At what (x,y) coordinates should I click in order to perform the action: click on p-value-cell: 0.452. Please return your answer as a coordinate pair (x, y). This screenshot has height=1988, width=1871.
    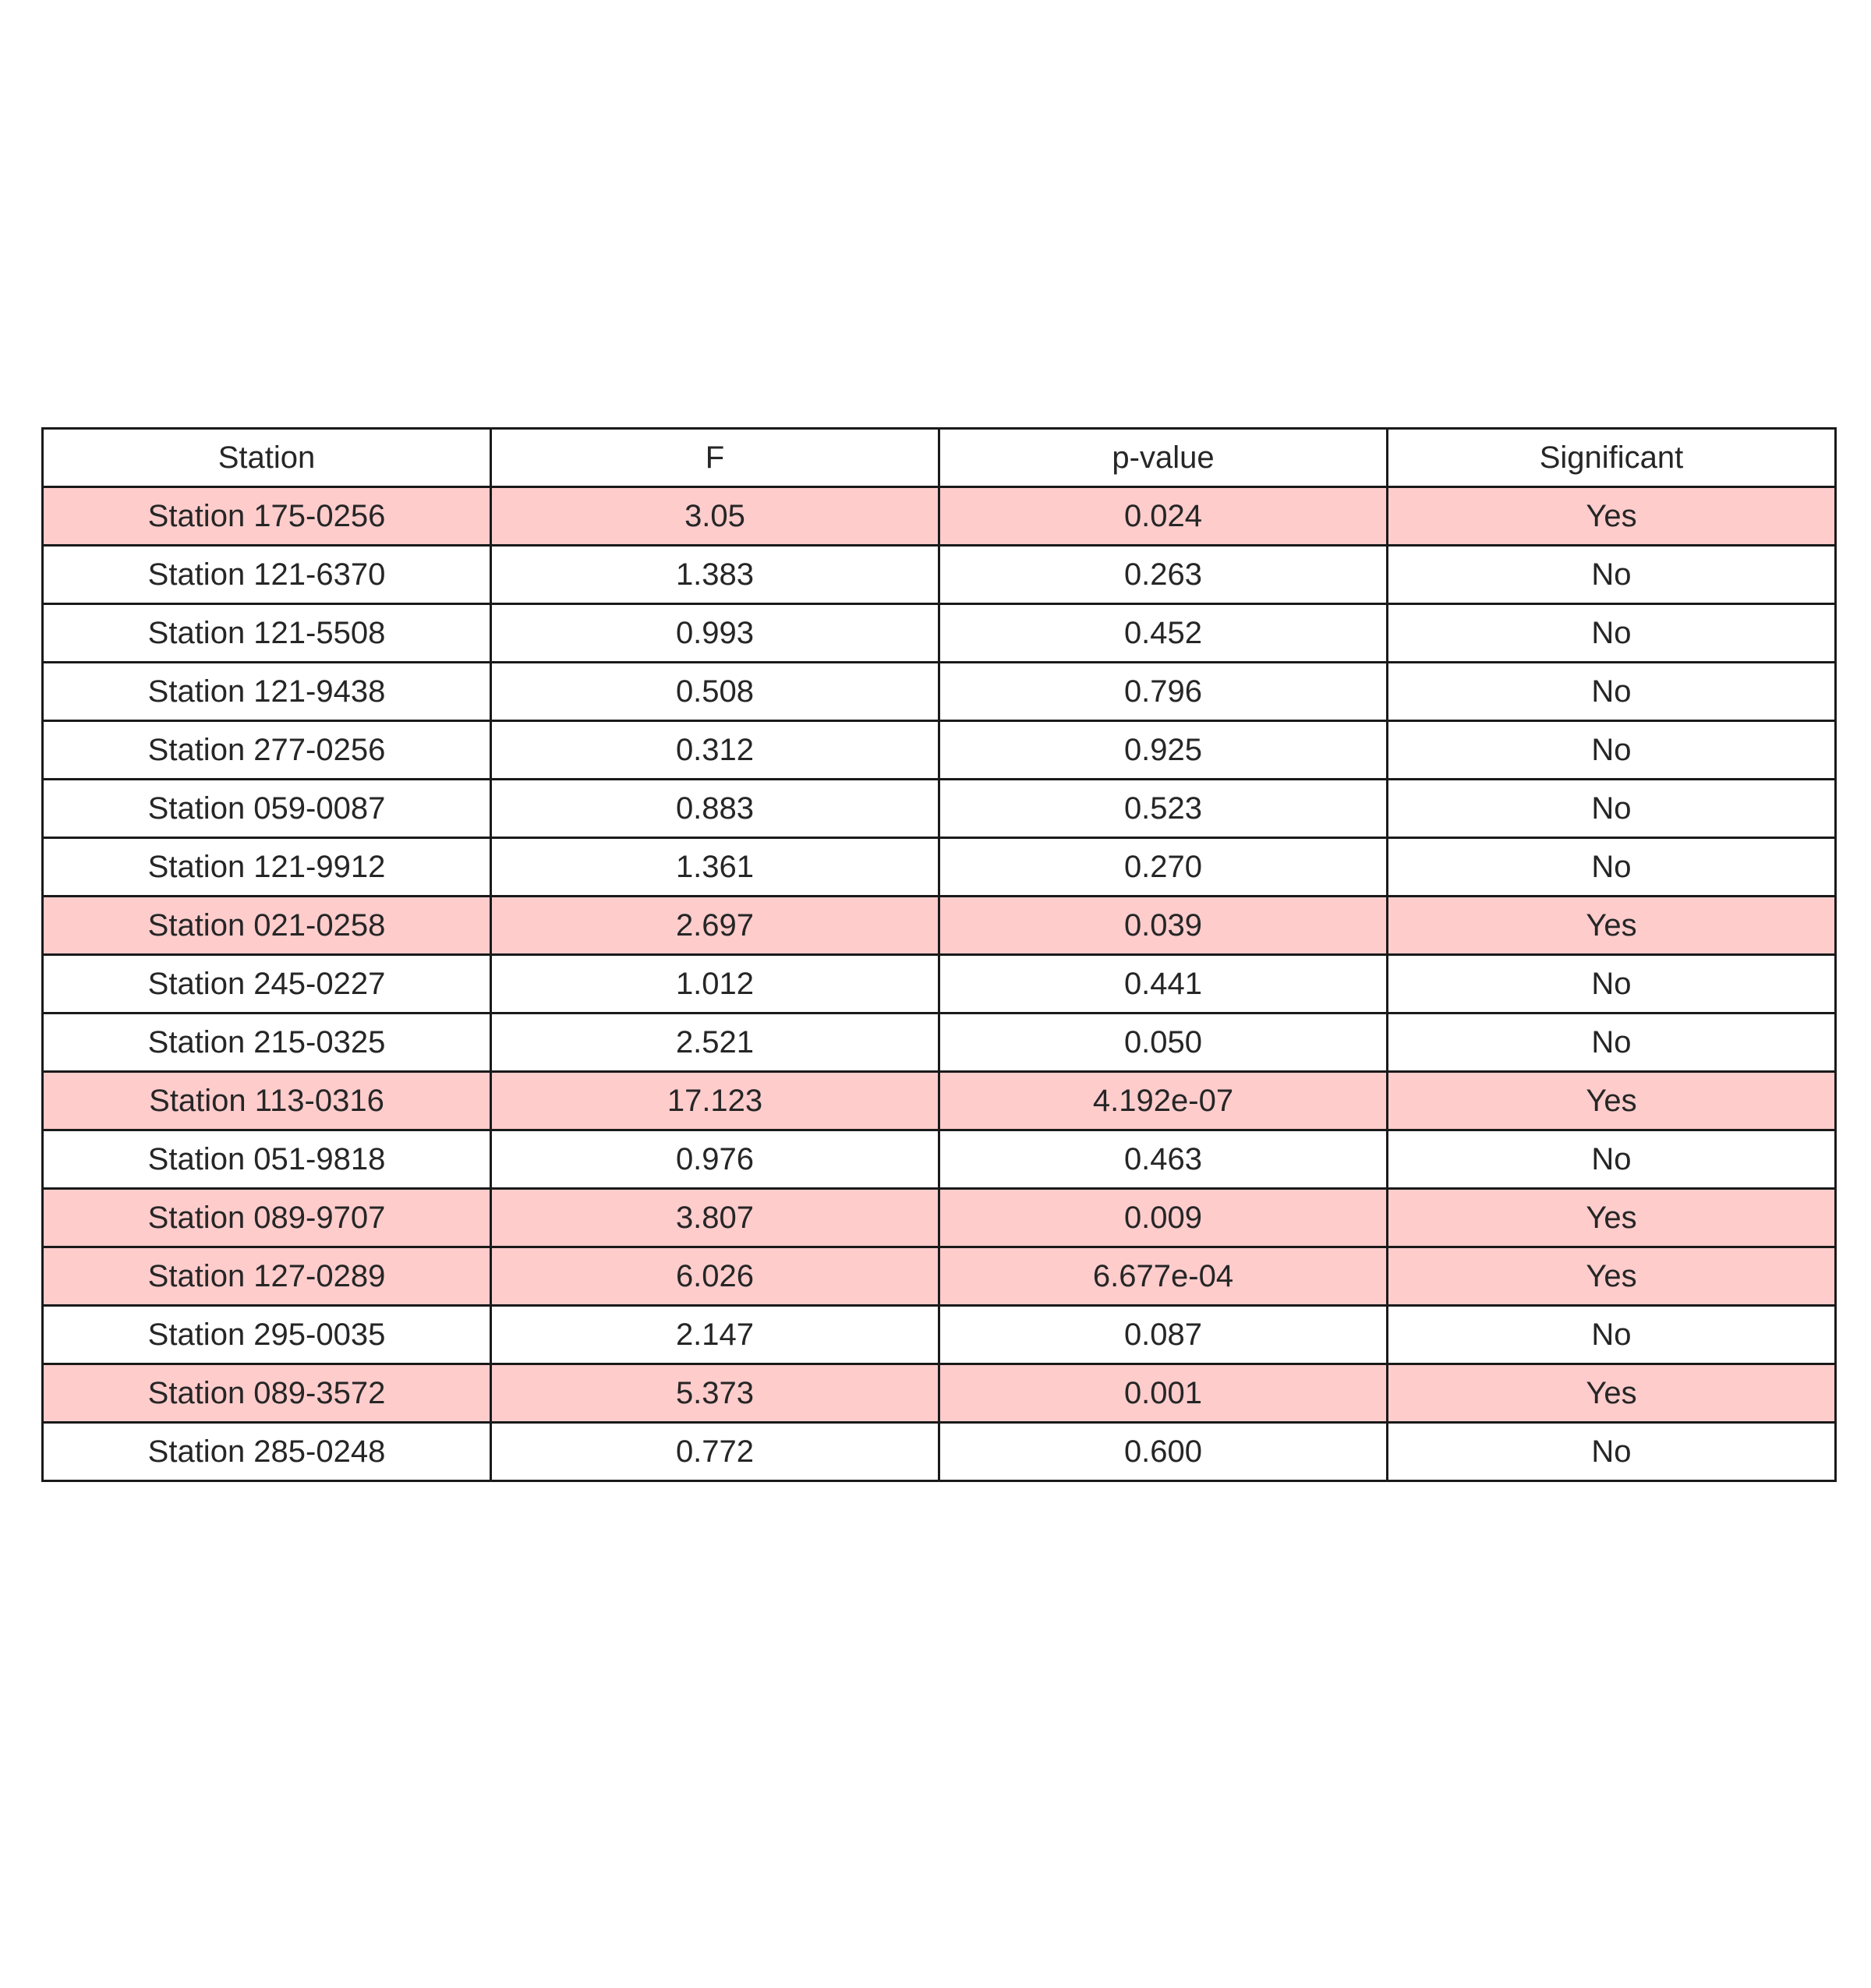
    Looking at the image, I should click on (1163, 633).